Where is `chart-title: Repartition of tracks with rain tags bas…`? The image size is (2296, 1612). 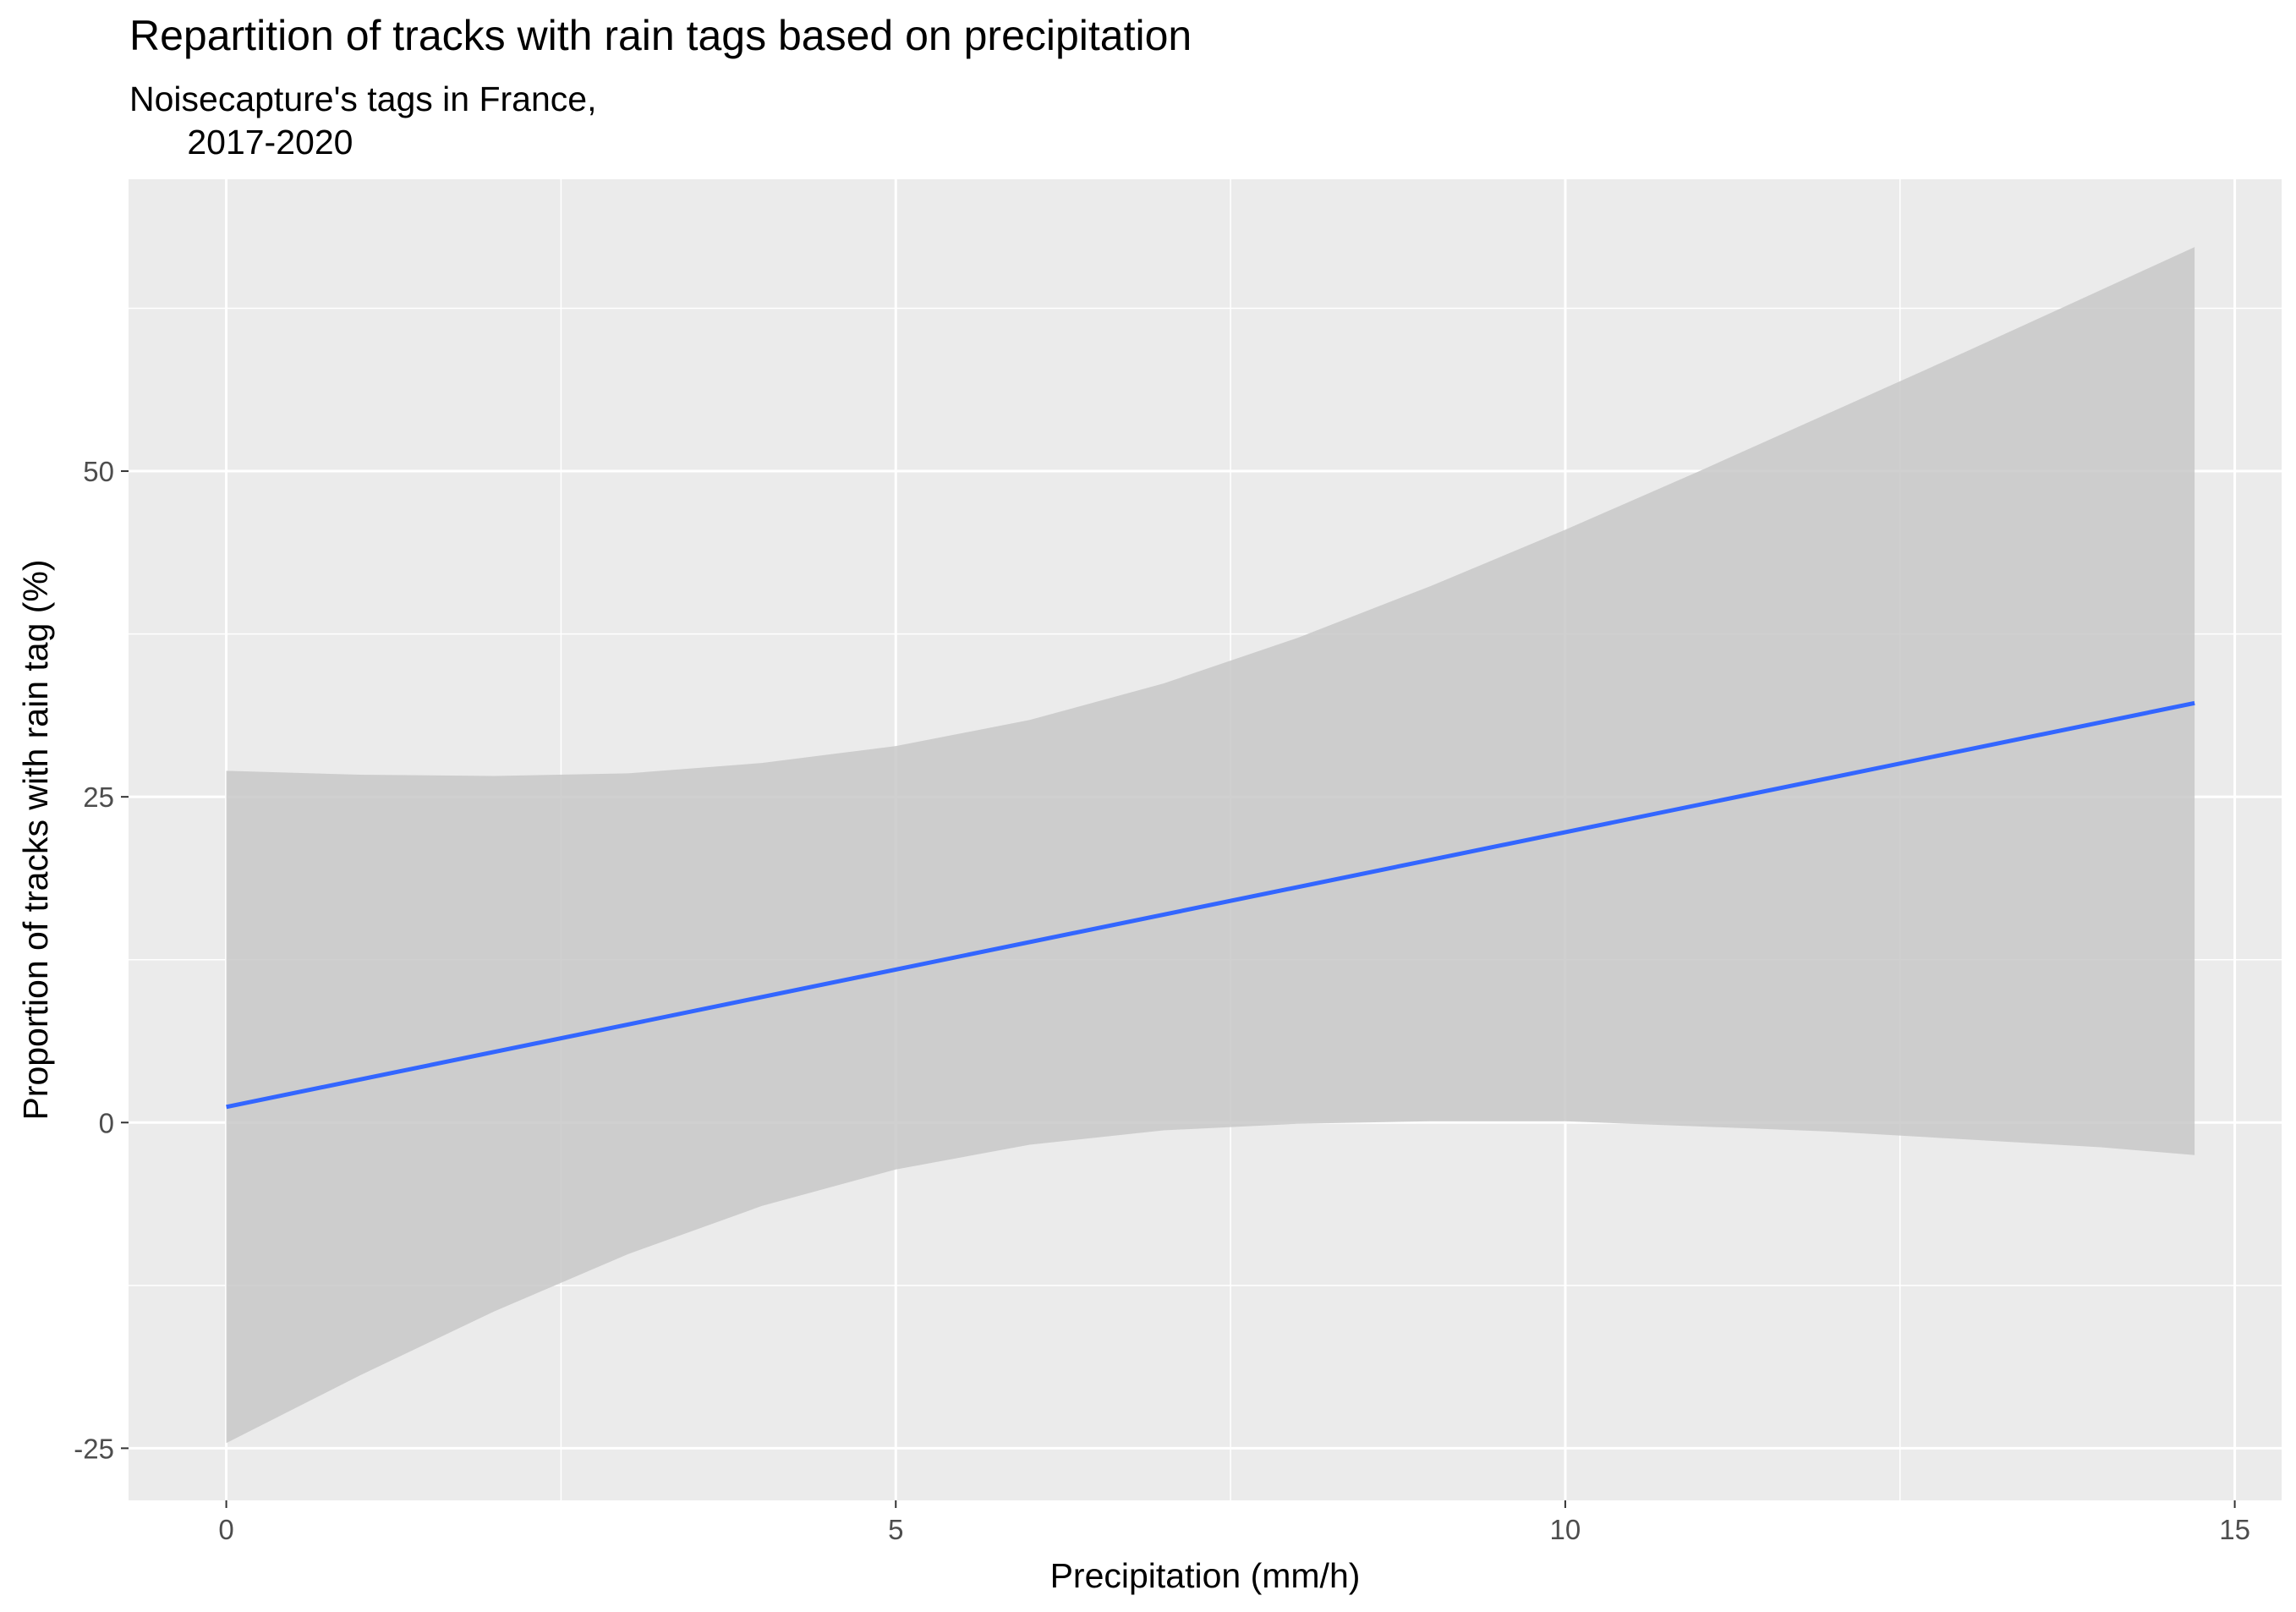 chart-title: Repartition of tracks with rain tags bas… is located at coordinates (660, 35).